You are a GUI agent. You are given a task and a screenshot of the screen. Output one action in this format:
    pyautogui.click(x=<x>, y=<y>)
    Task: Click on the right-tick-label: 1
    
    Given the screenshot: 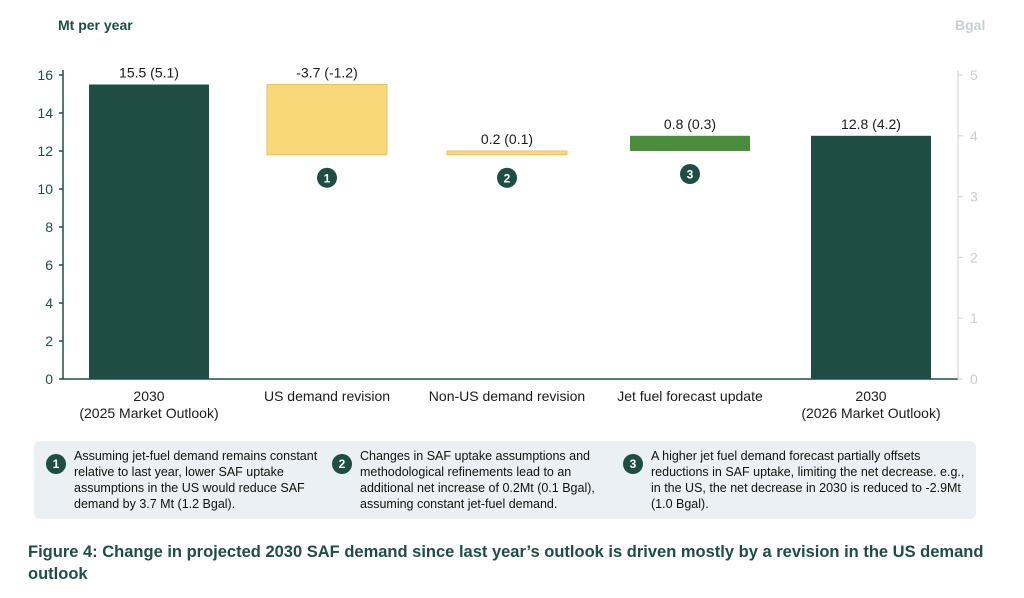 What is the action you would take?
    pyautogui.click(x=974, y=318)
    